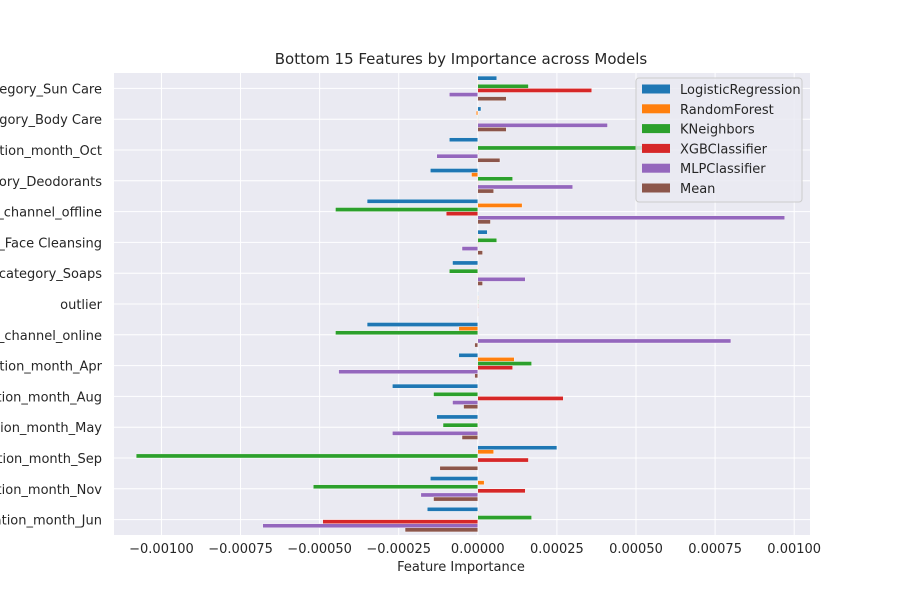 Image resolution: width=900 pixels, height=600 pixels. What do you see at coordinates (719, 140) in the screenshot?
I see `legend-frame` at bounding box center [719, 140].